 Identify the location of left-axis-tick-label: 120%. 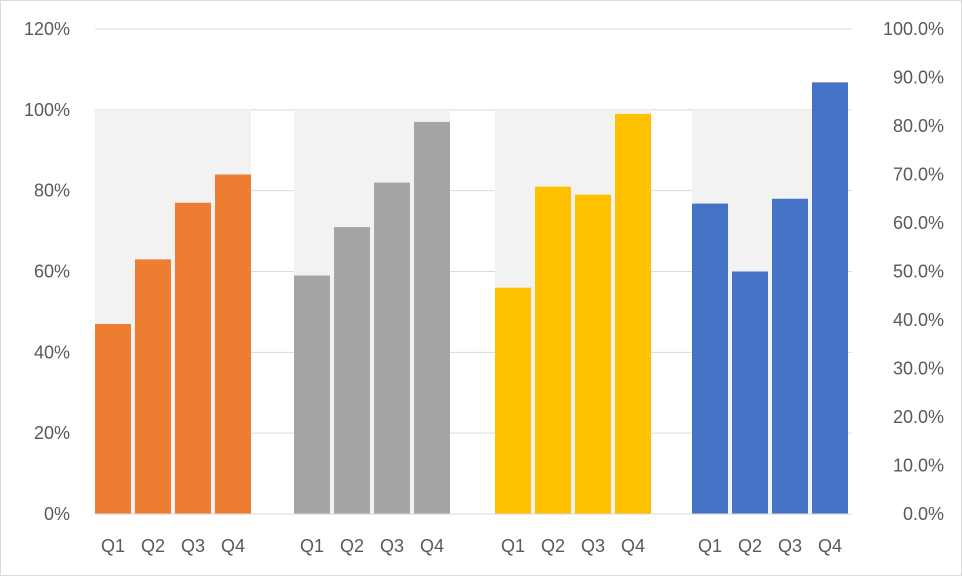
(47, 29).